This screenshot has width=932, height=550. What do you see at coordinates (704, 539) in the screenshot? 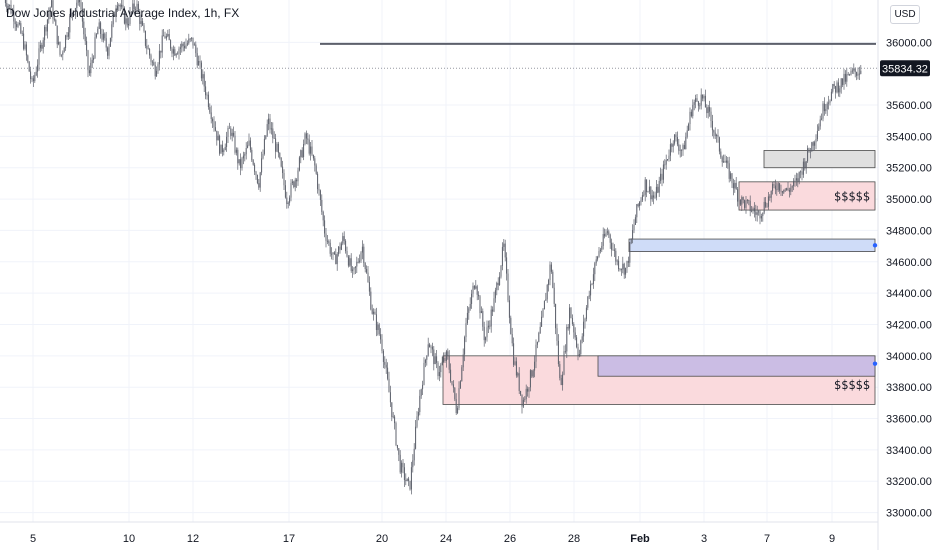
I see `time-tick-label: 3` at bounding box center [704, 539].